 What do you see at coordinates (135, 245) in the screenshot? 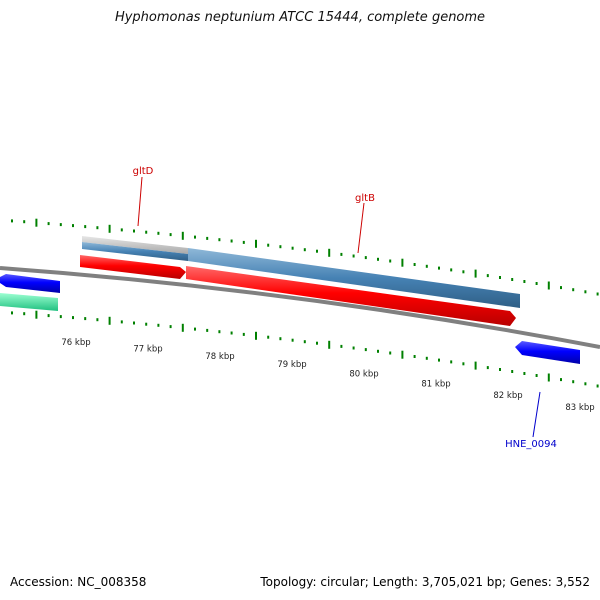
I see `gltd-gray-bar` at bounding box center [135, 245].